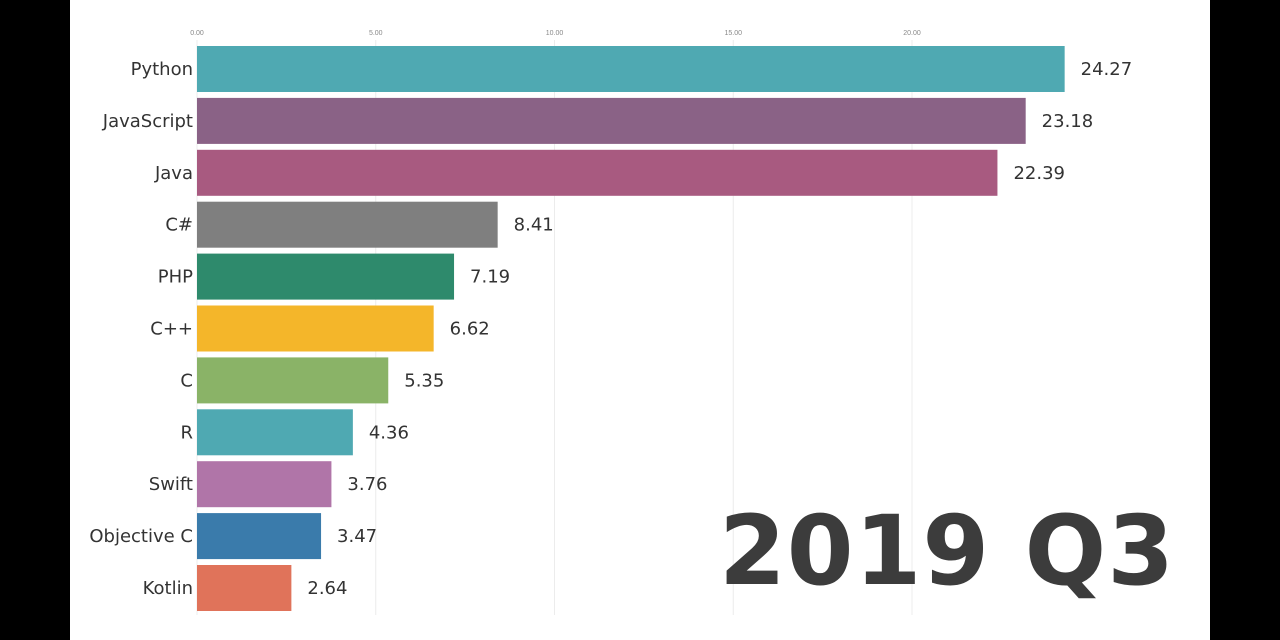 The height and width of the screenshot is (640, 1280). Describe the element at coordinates (173, 173) in the screenshot. I see `category-label: Java` at that location.